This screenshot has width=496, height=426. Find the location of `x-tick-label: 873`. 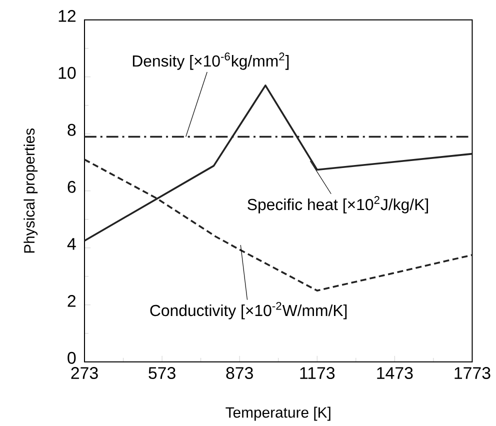

x-tick-label: 873 is located at coordinates (239, 373).